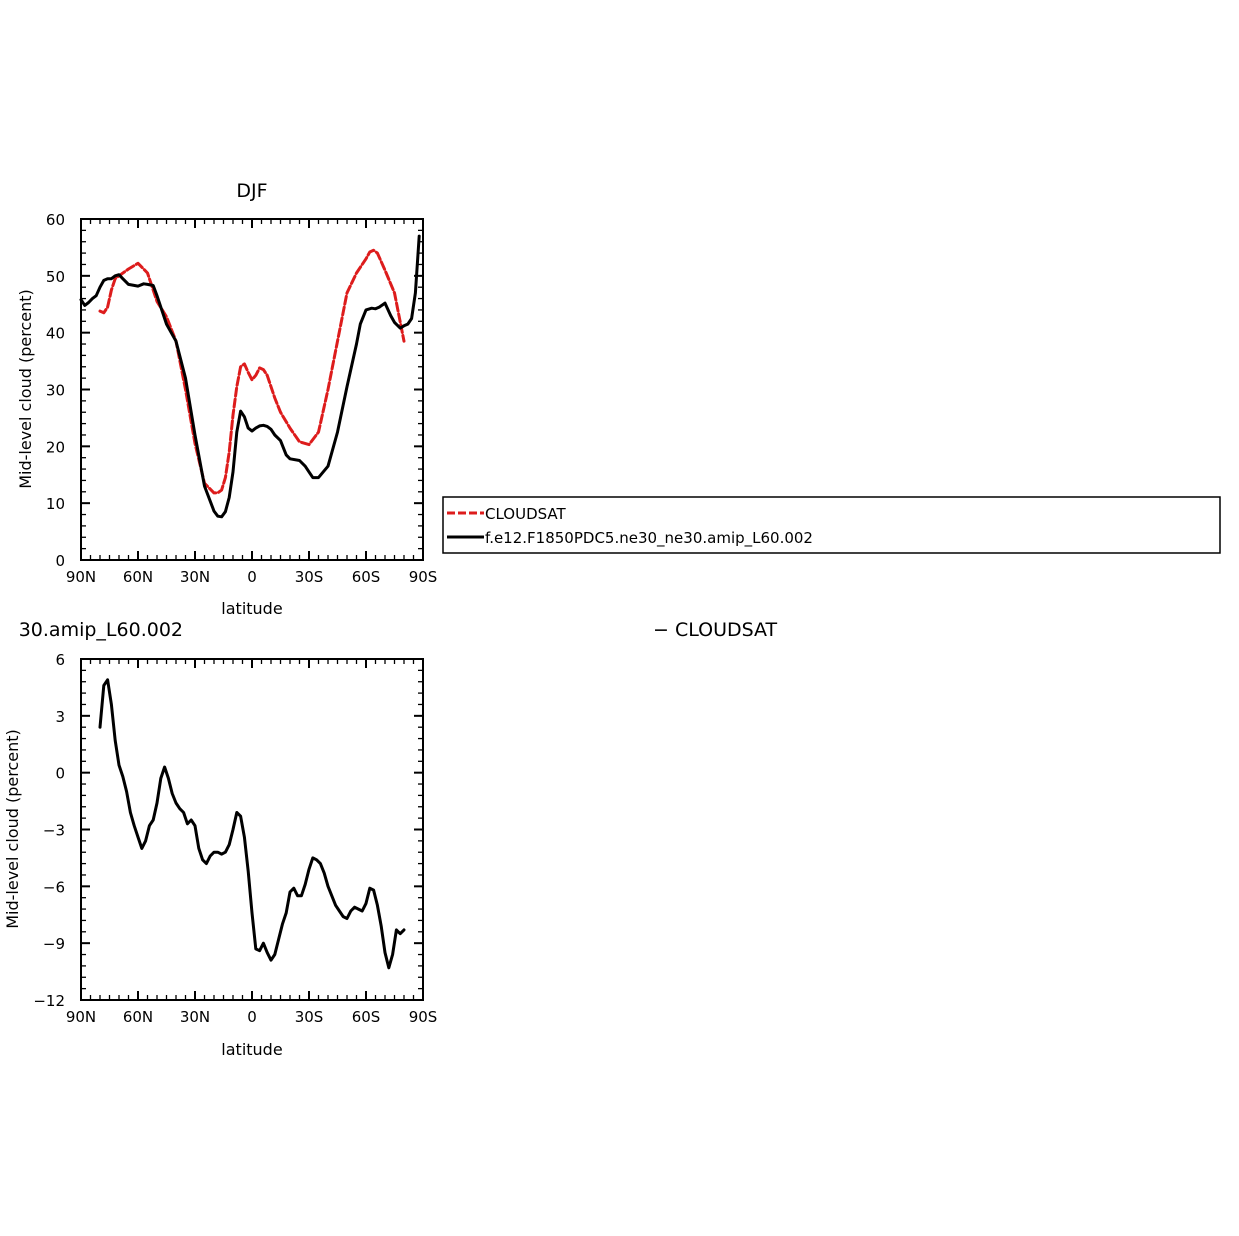 The width and height of the screenshot is (1239, 1236). What do you see at coordinates (12, 829) in the screenshot?
I see `bottom-y-axis-label: Mid-level cloud (percent)` at bounding box center [12, 829].